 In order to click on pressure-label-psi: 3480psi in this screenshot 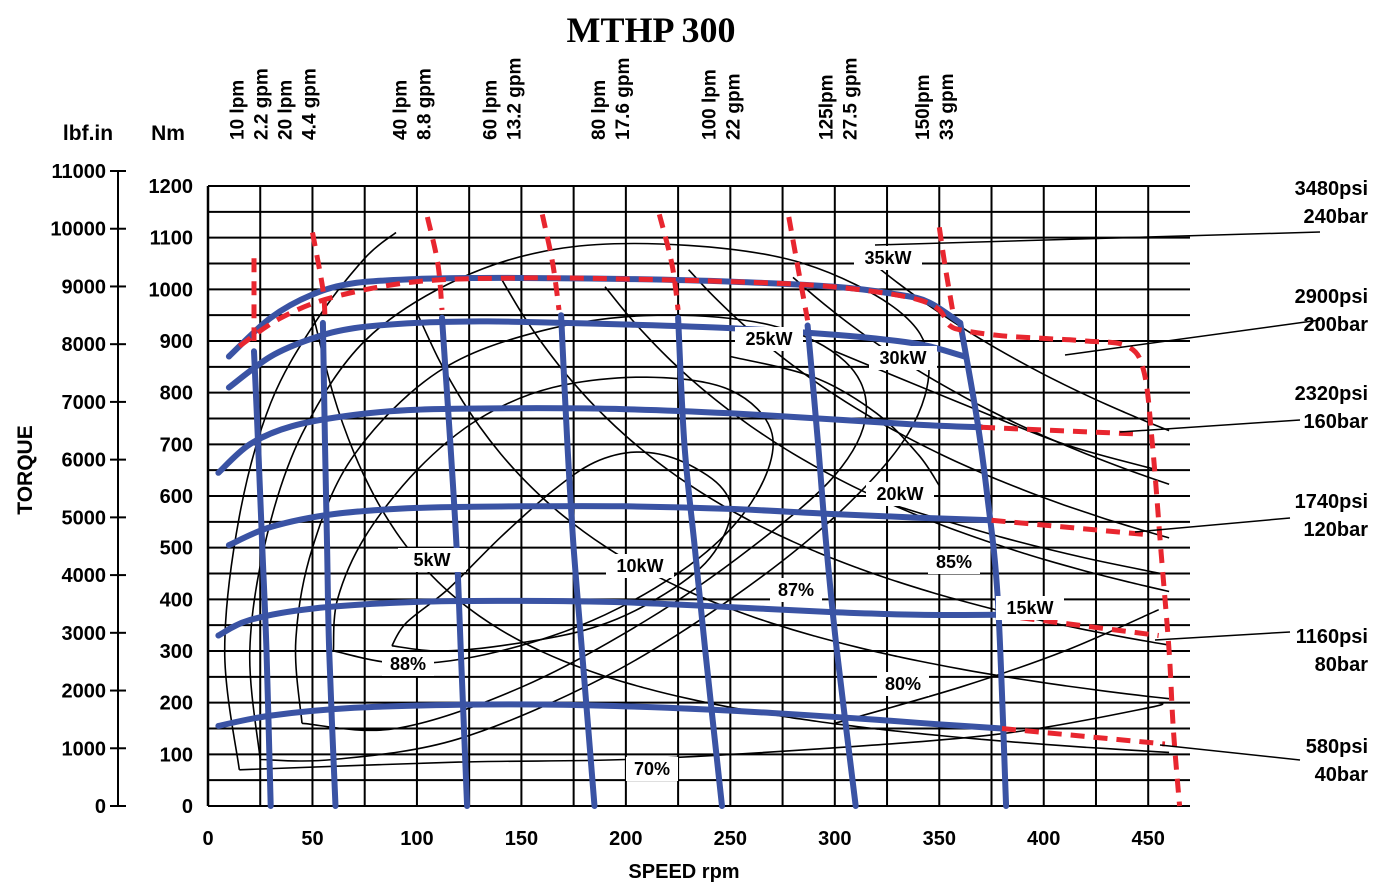, I will do `click(1331, 189)`.